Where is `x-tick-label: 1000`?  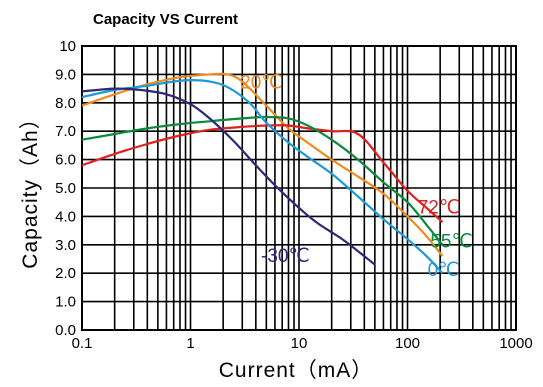
x-tick-label: 1000 is located at coordinates (515, 343).